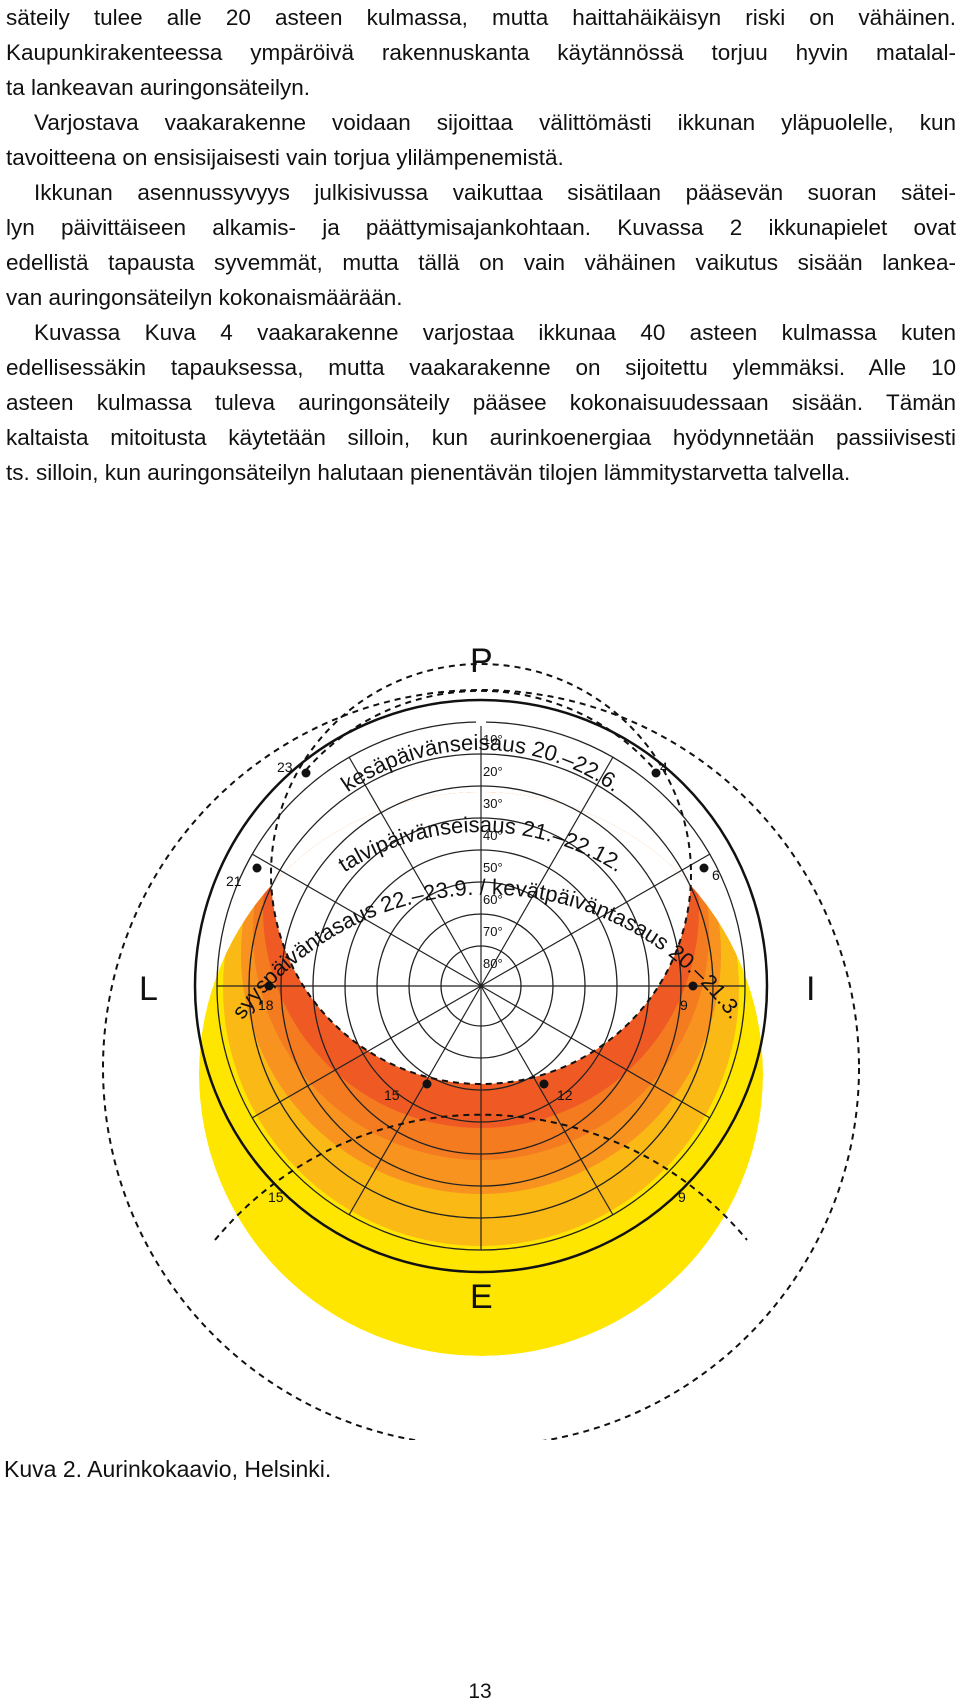  I want to click on hour-label: 21, so click(234, 881).